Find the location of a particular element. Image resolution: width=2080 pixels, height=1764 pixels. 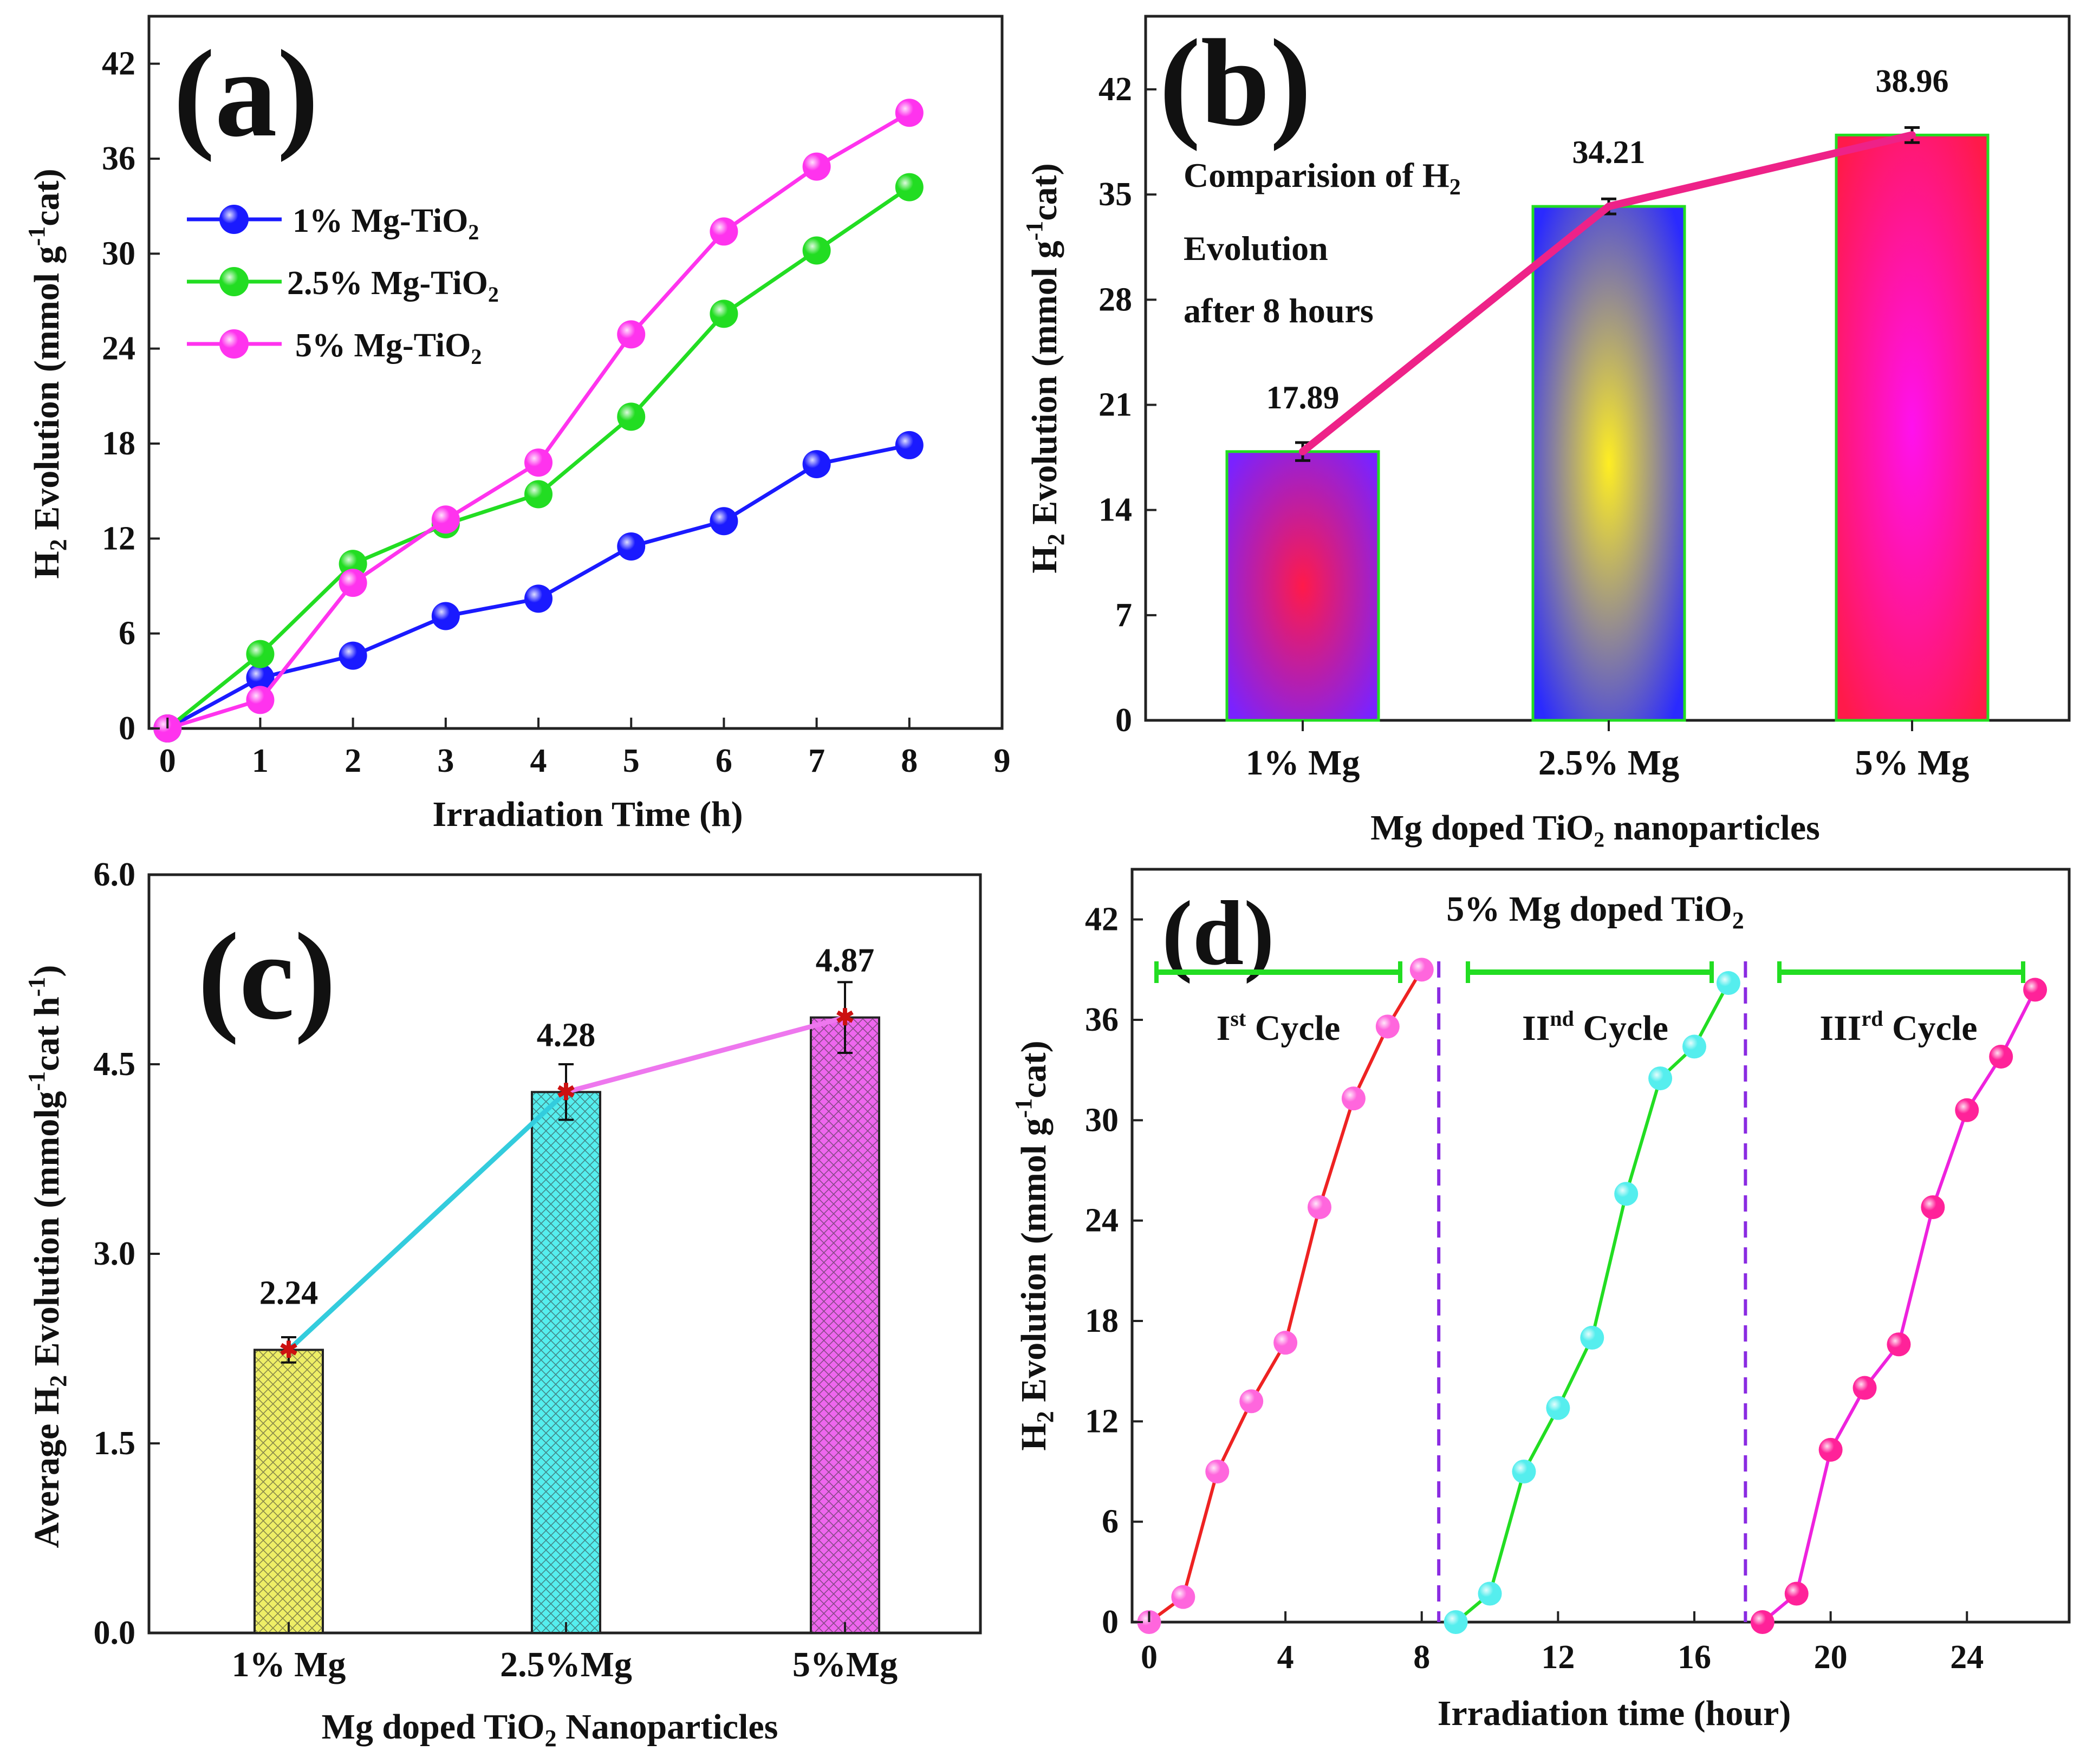

legend-label-3: 5% Mg-TiO2 is located at coordinates (388, 348).